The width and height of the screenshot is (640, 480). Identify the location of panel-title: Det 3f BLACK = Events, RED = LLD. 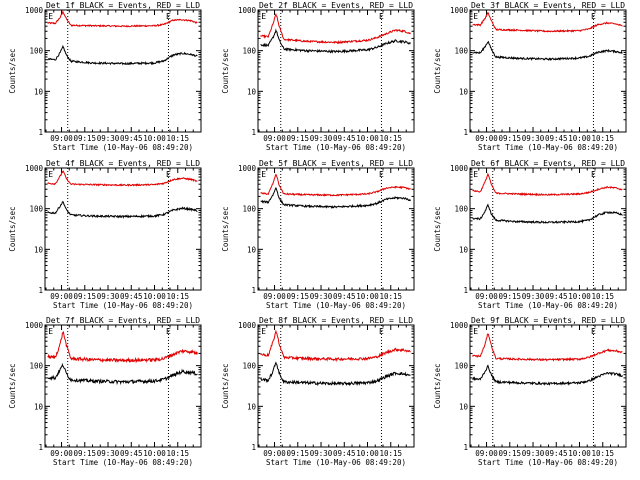
(548, 5).